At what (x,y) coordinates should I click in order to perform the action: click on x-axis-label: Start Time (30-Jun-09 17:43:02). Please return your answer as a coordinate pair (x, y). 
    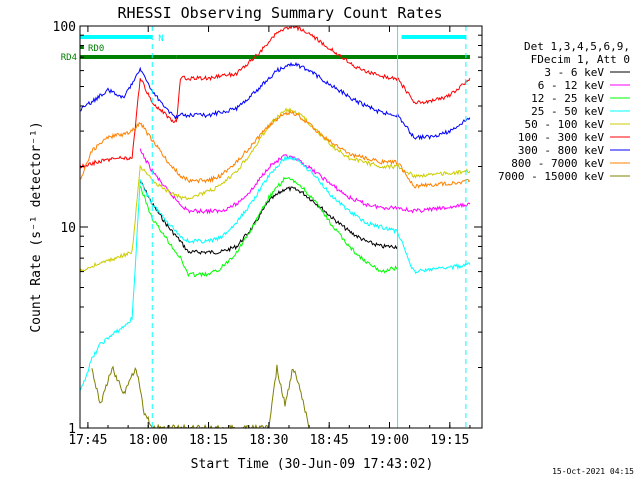
    Looking at the image, I should click on (312, 464).